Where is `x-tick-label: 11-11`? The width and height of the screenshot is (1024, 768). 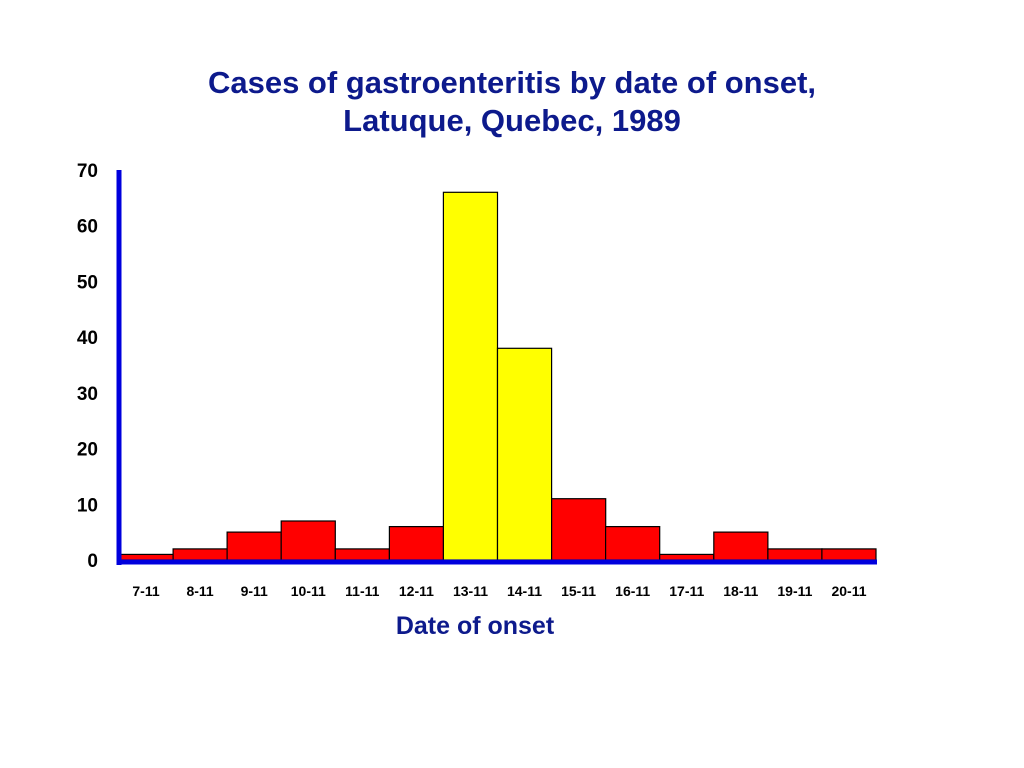 x-tick-label: 11-11 is located at coordinates (362, 591).